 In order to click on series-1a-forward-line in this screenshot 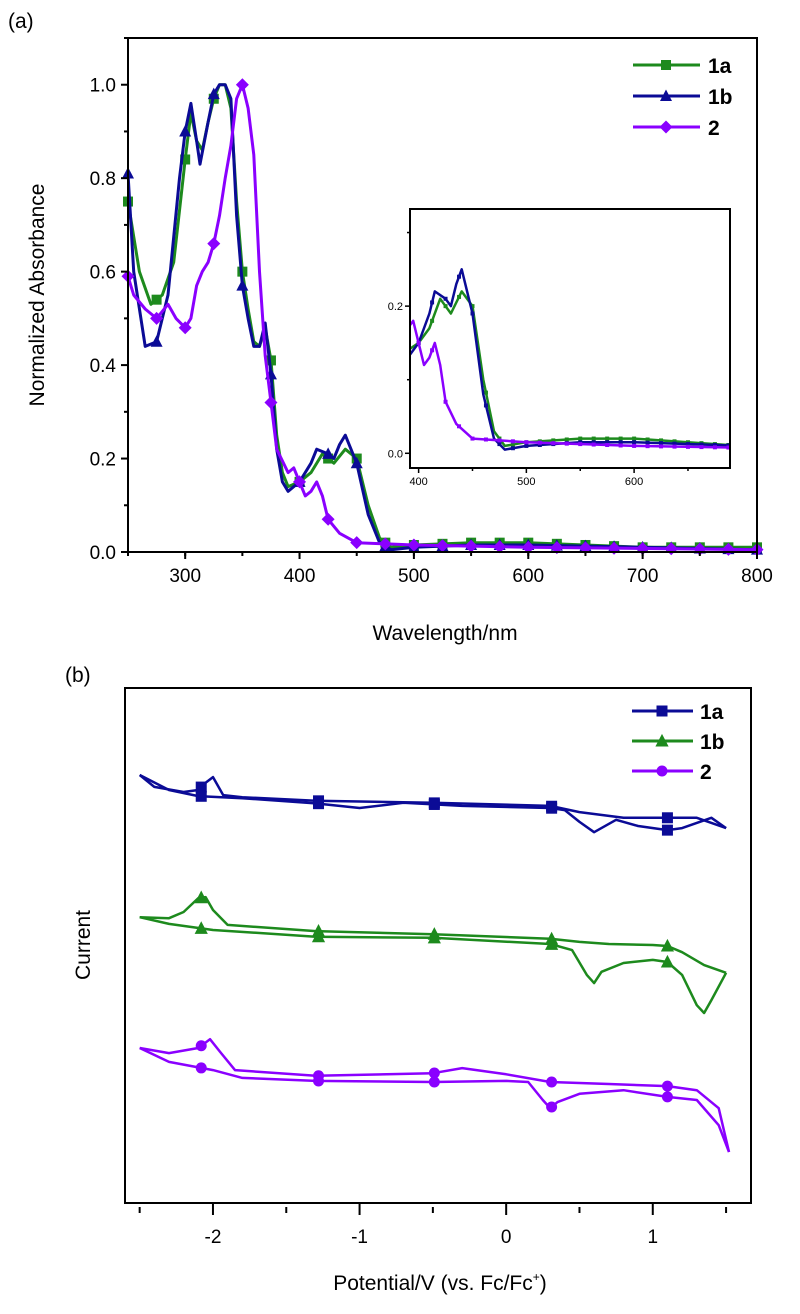, I will do `click(432, 802)`.